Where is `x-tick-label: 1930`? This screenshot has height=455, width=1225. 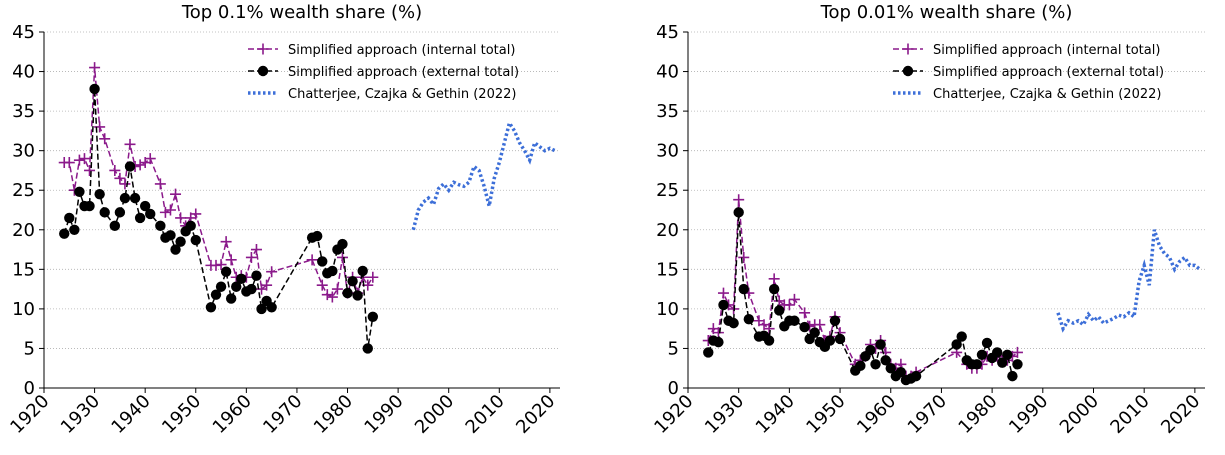
x-tick-label: 1930 is located at coordinates (80, 414).